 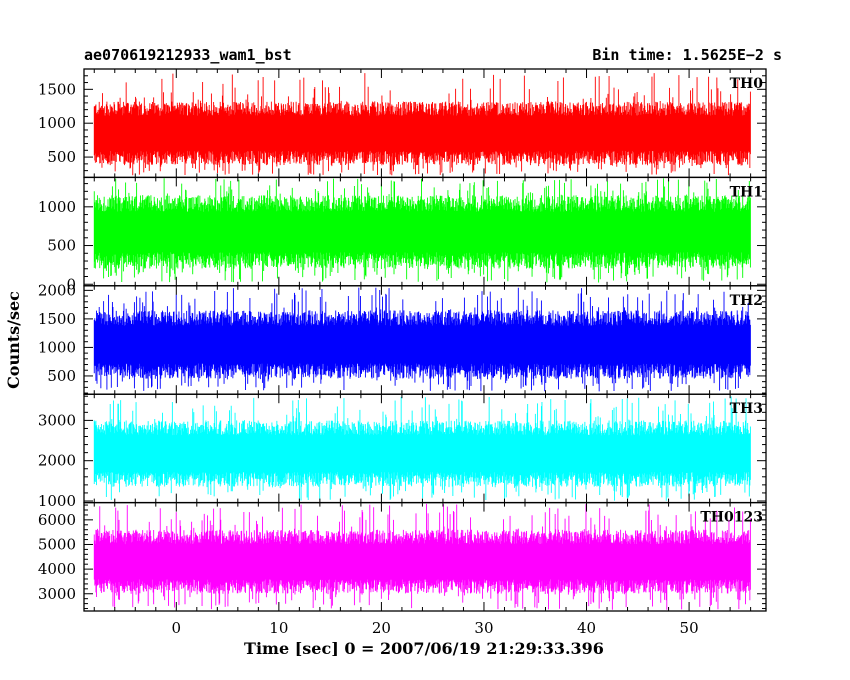 I want to click on x-tick-label: 0, so click(x=177, y=628).